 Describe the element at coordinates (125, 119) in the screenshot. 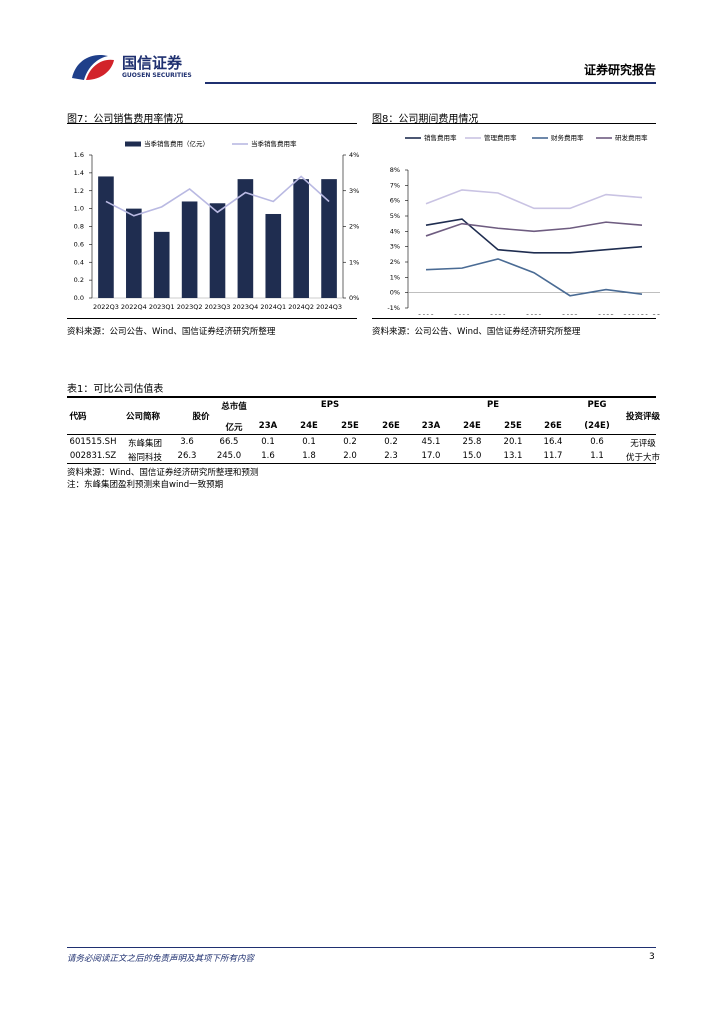

I see `figure-title: 图7：公司销售费用率情况` at that location.